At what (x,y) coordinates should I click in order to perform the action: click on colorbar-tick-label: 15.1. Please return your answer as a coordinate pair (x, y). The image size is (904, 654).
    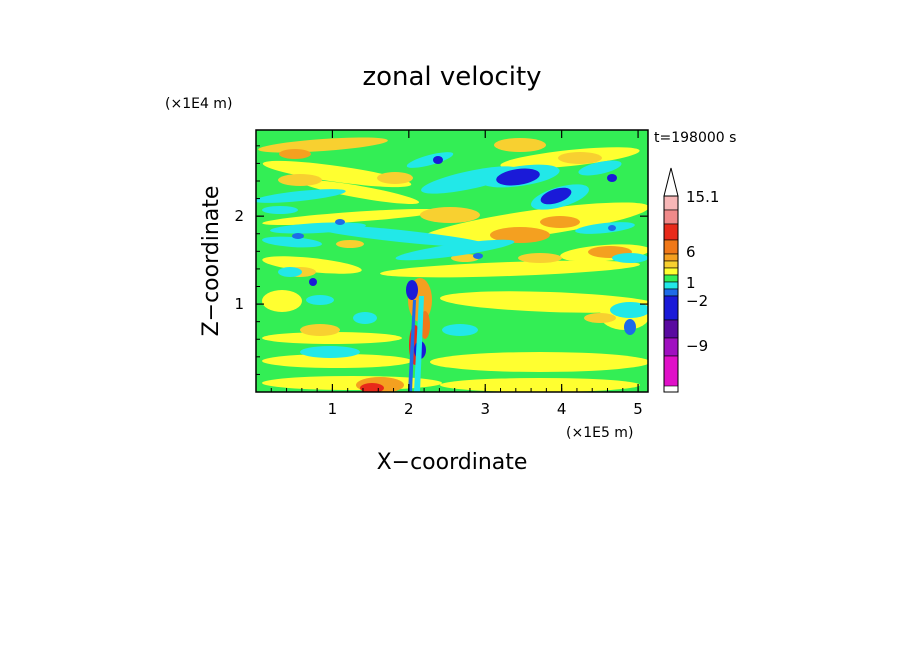
    Looking at the image, I should click on (702, 197).